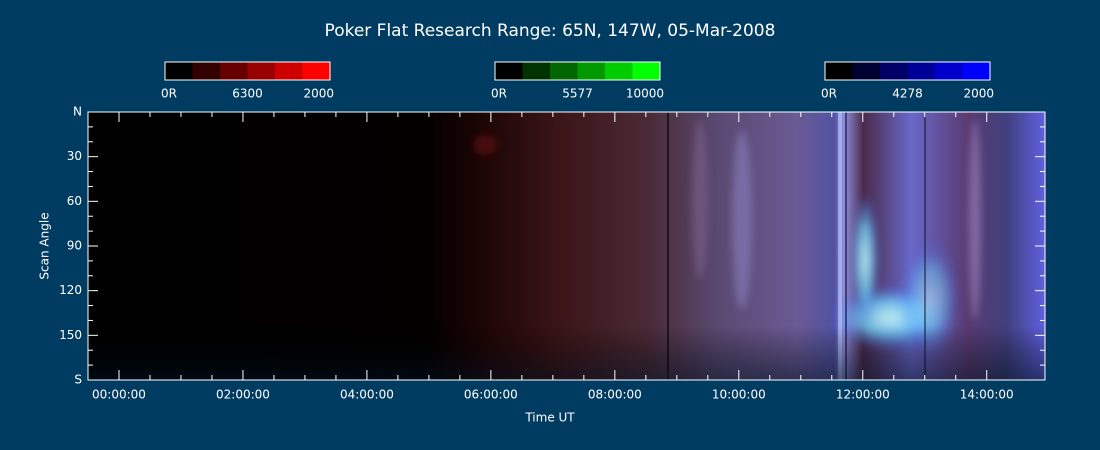 The height and width of the screenshot is (450, 1100). What do you see at coordinates (74, 156) in the screenshot?
I see `y-tick-label: 30` at bounding box center [74, 156].